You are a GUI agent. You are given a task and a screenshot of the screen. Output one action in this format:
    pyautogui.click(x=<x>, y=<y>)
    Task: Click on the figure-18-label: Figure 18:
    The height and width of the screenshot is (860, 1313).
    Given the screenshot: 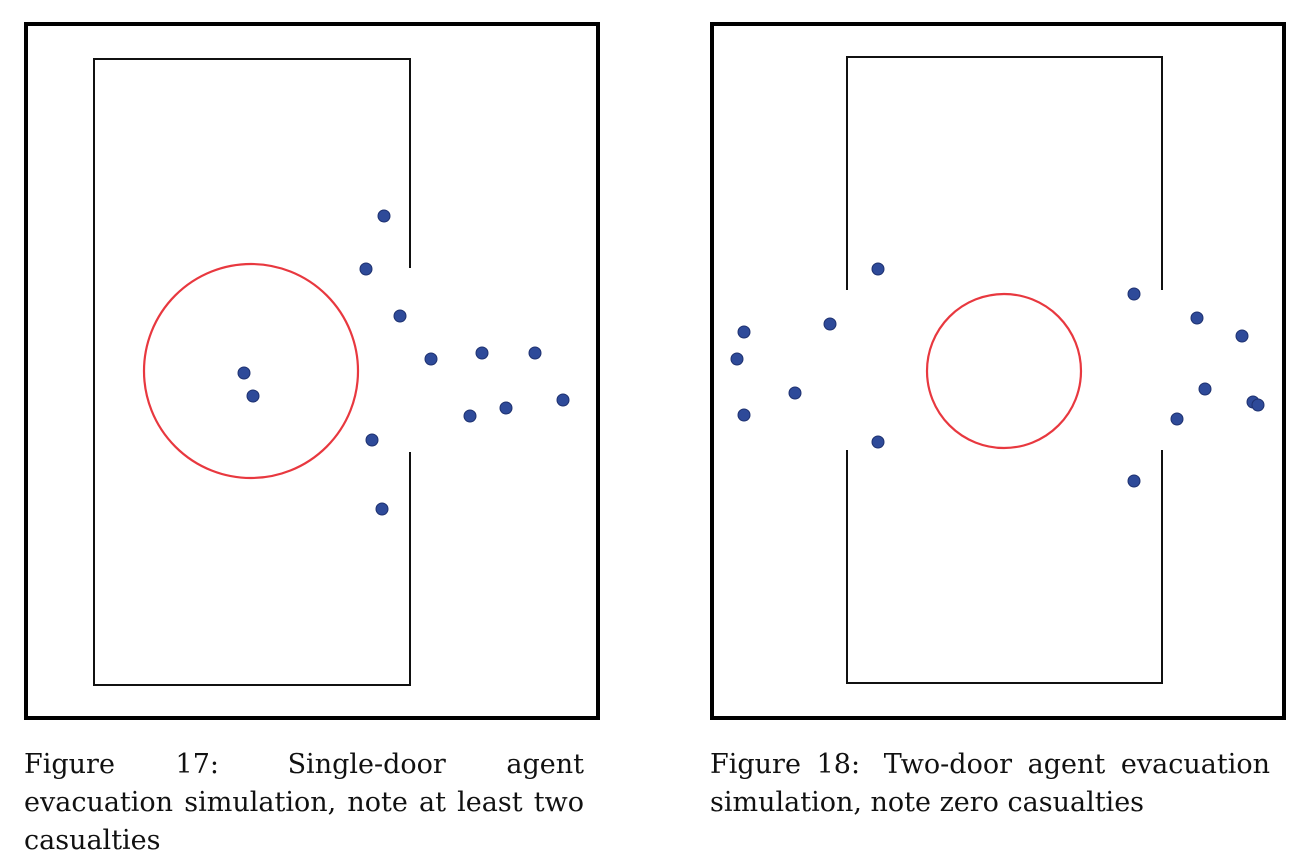 What is the action you would take?
    pyautogui.click(x=785, y=764)
    